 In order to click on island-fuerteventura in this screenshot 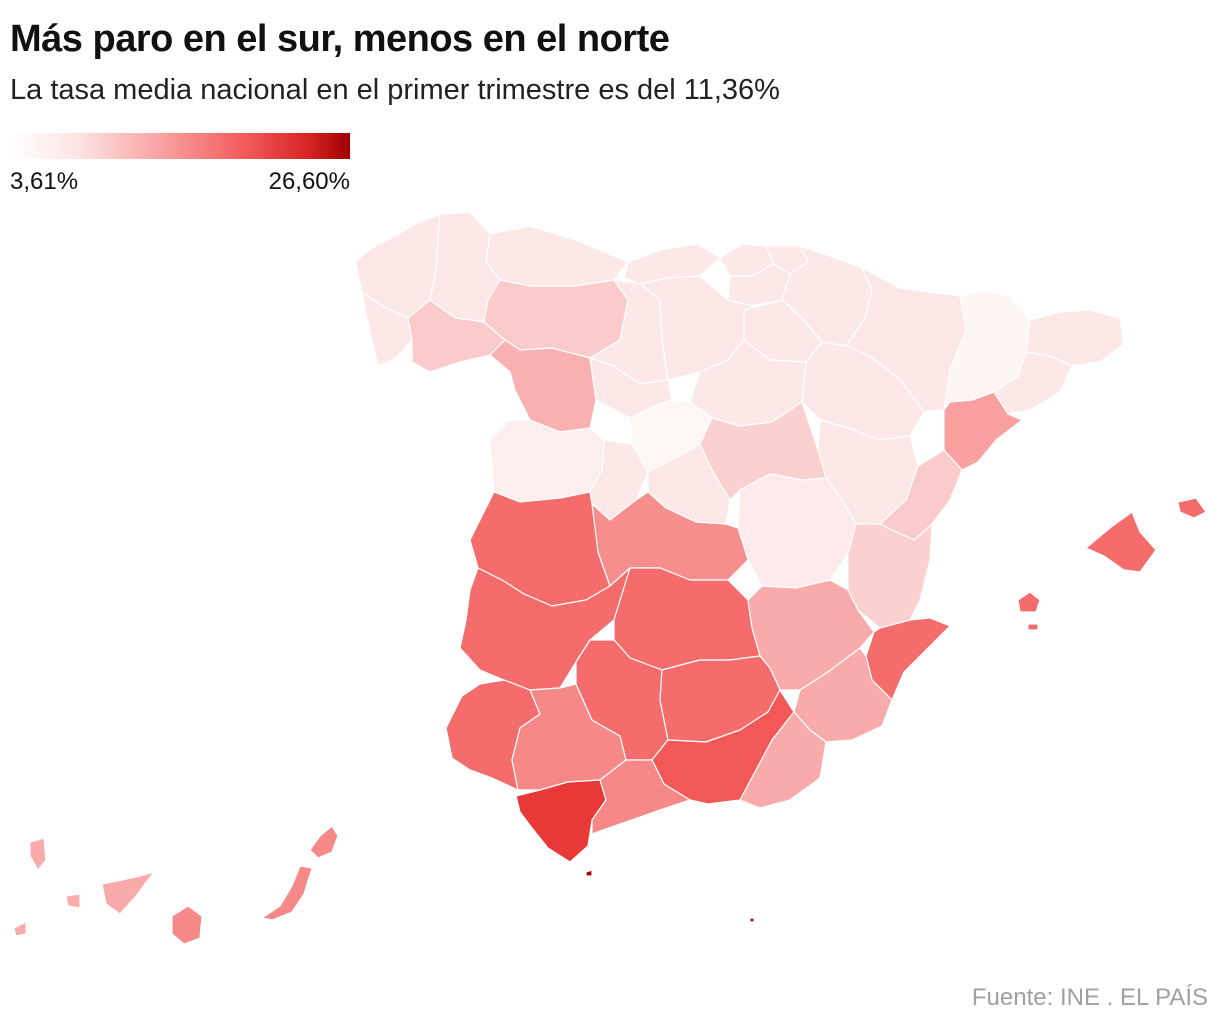, I will do `click(287, 893)`.